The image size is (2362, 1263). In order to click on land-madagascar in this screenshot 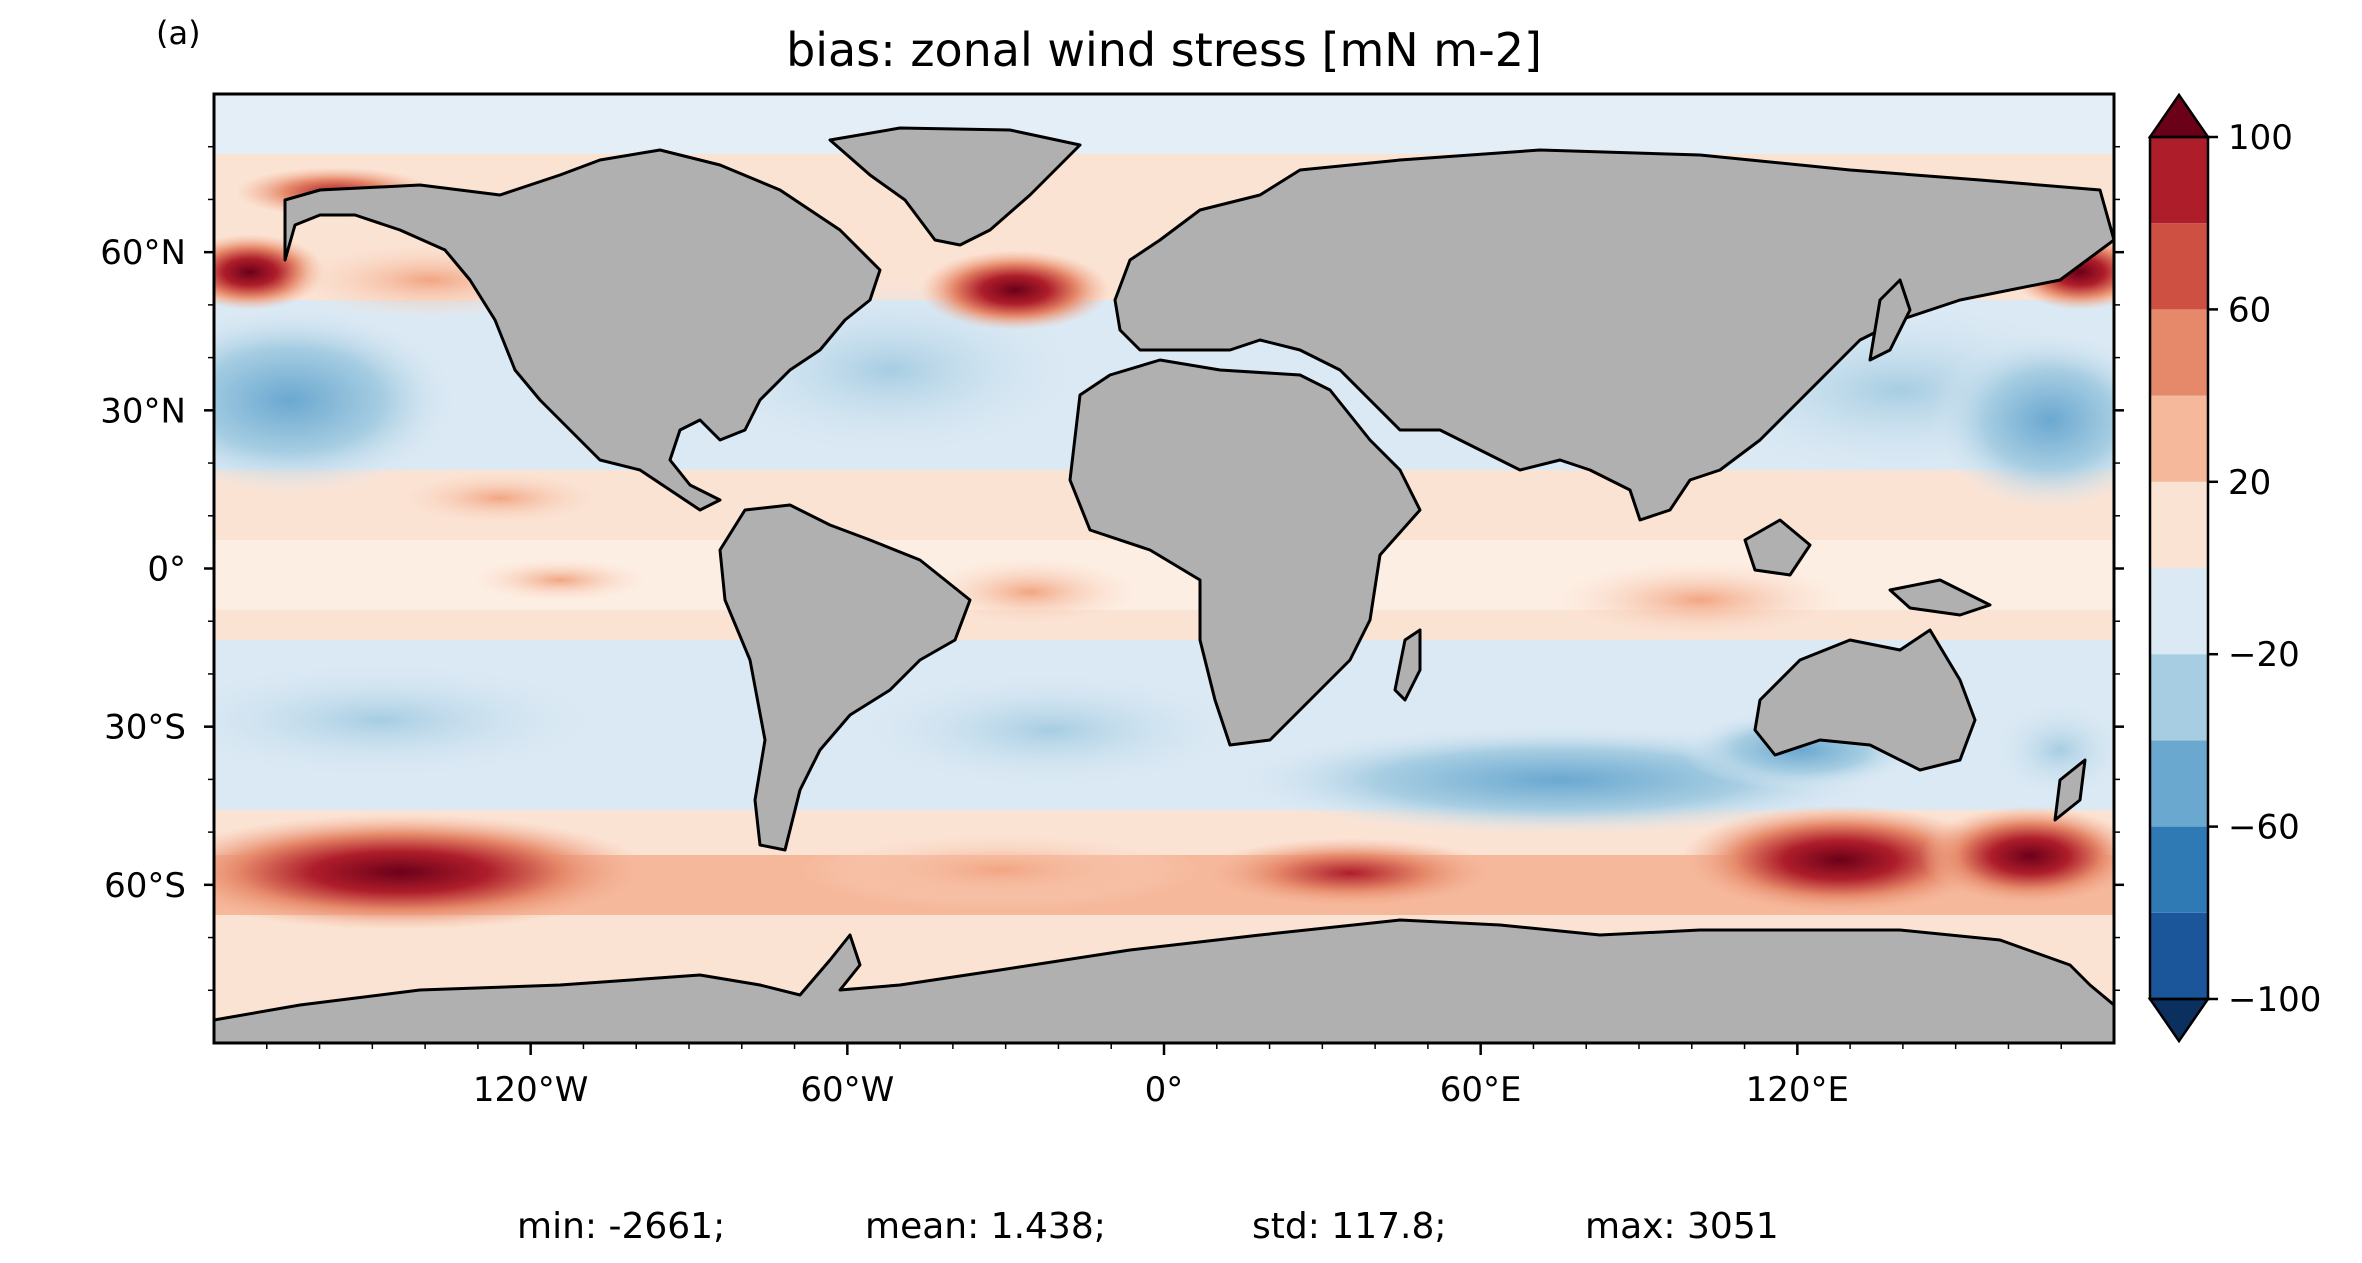, I will do `click(1407, 665)`.